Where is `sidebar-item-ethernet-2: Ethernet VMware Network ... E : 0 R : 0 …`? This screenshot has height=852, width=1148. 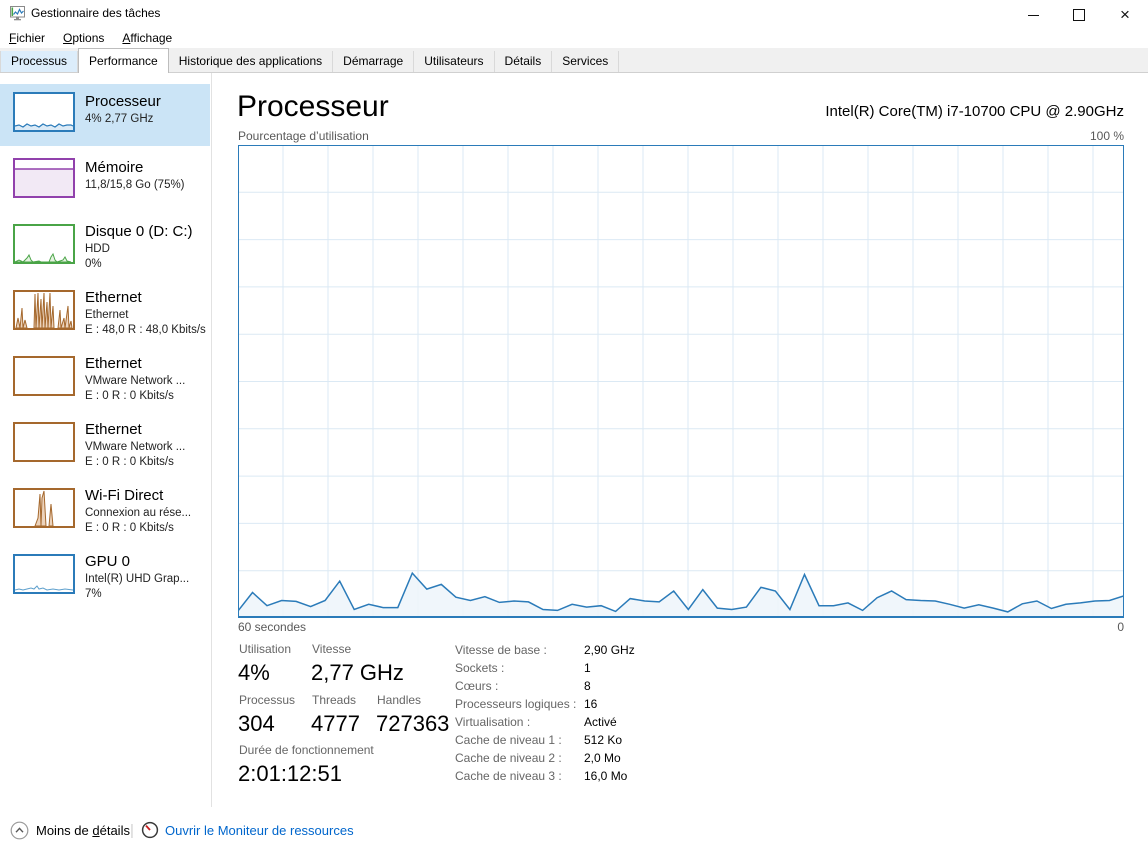
sidebar-item-ethernet-2: Ethernet VMware Network ... E : 0 R : 0 … is located at coordinates (105, 379).